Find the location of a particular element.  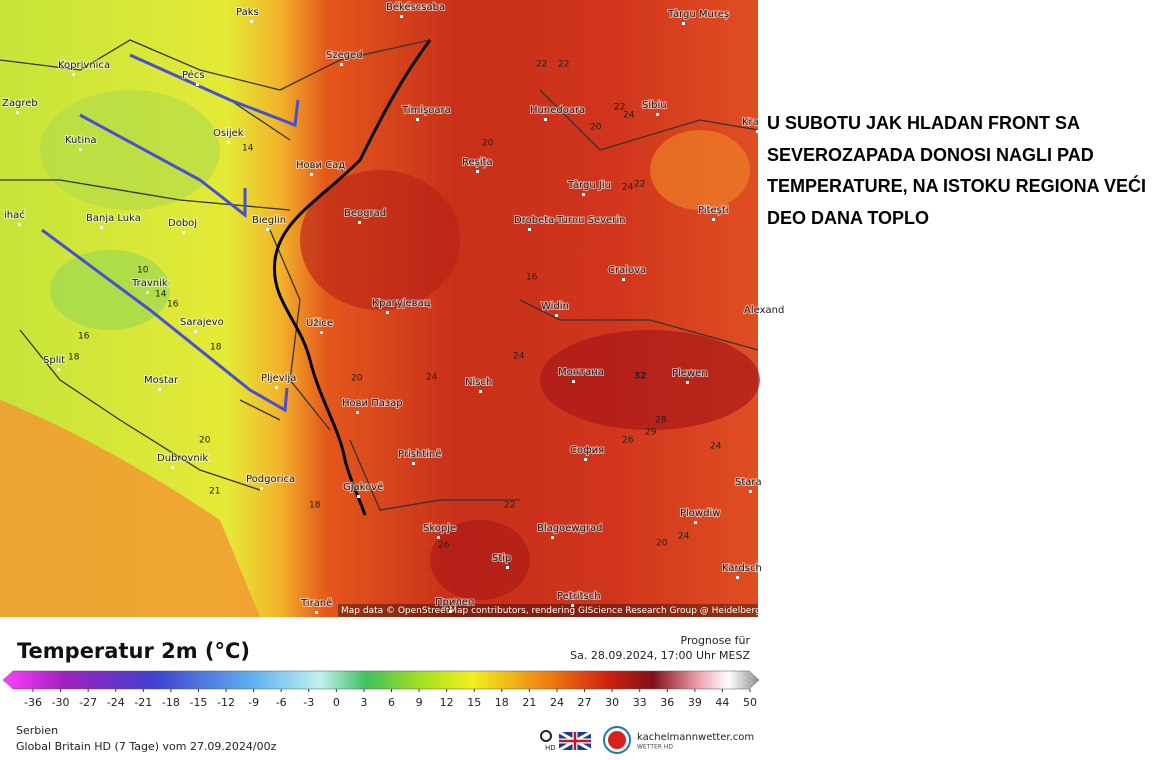

front-arrows is located at coordinates (170, 233).